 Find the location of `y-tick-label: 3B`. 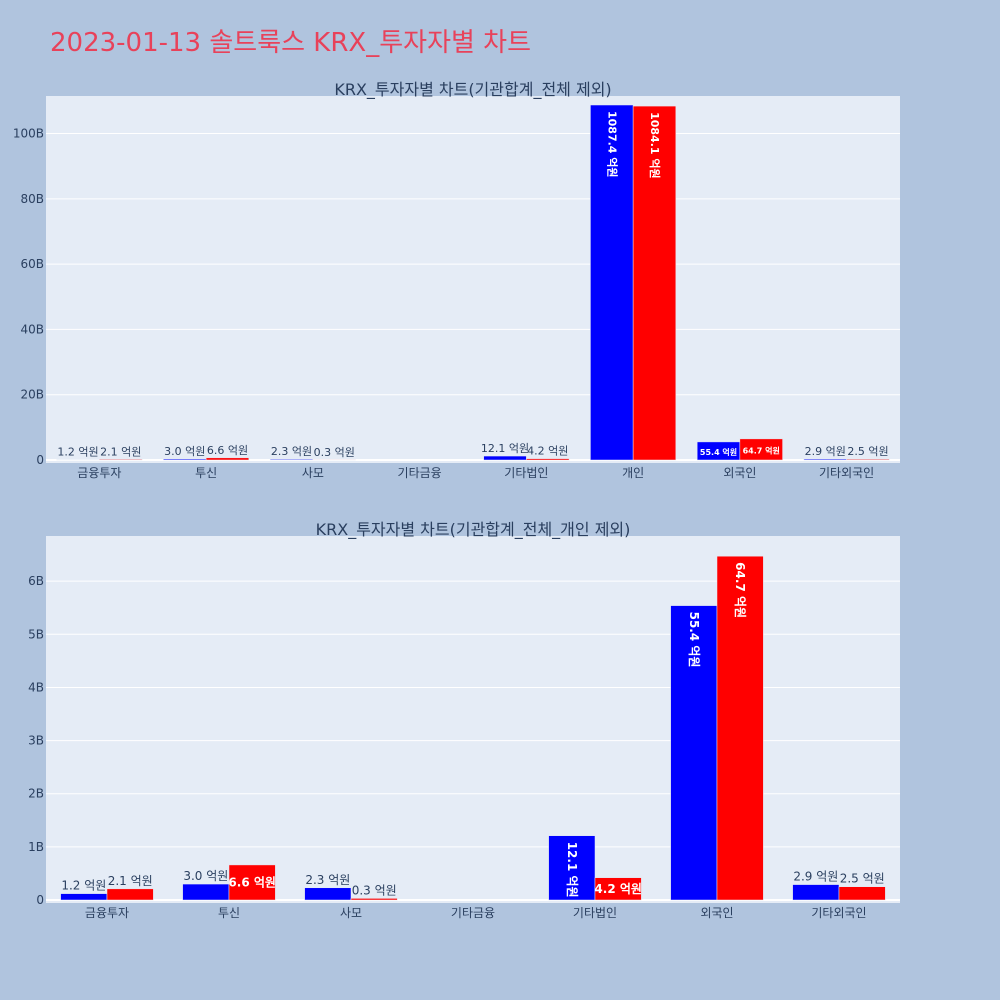

y-tick-label: 3B is located at coordinates (36, 741).